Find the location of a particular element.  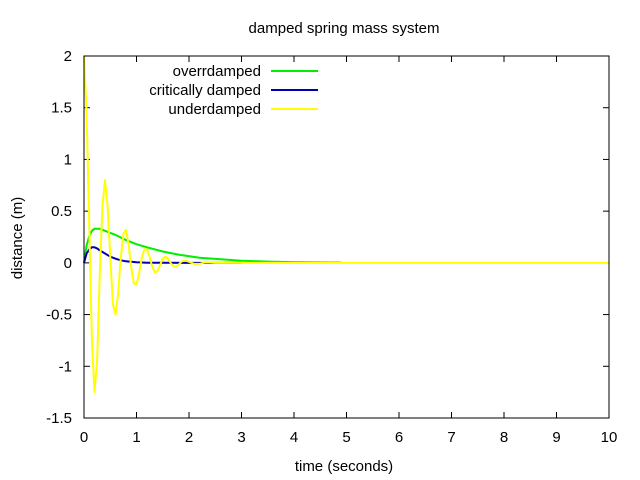

x-tick-label: 5 is located at coordinates (346, 437).